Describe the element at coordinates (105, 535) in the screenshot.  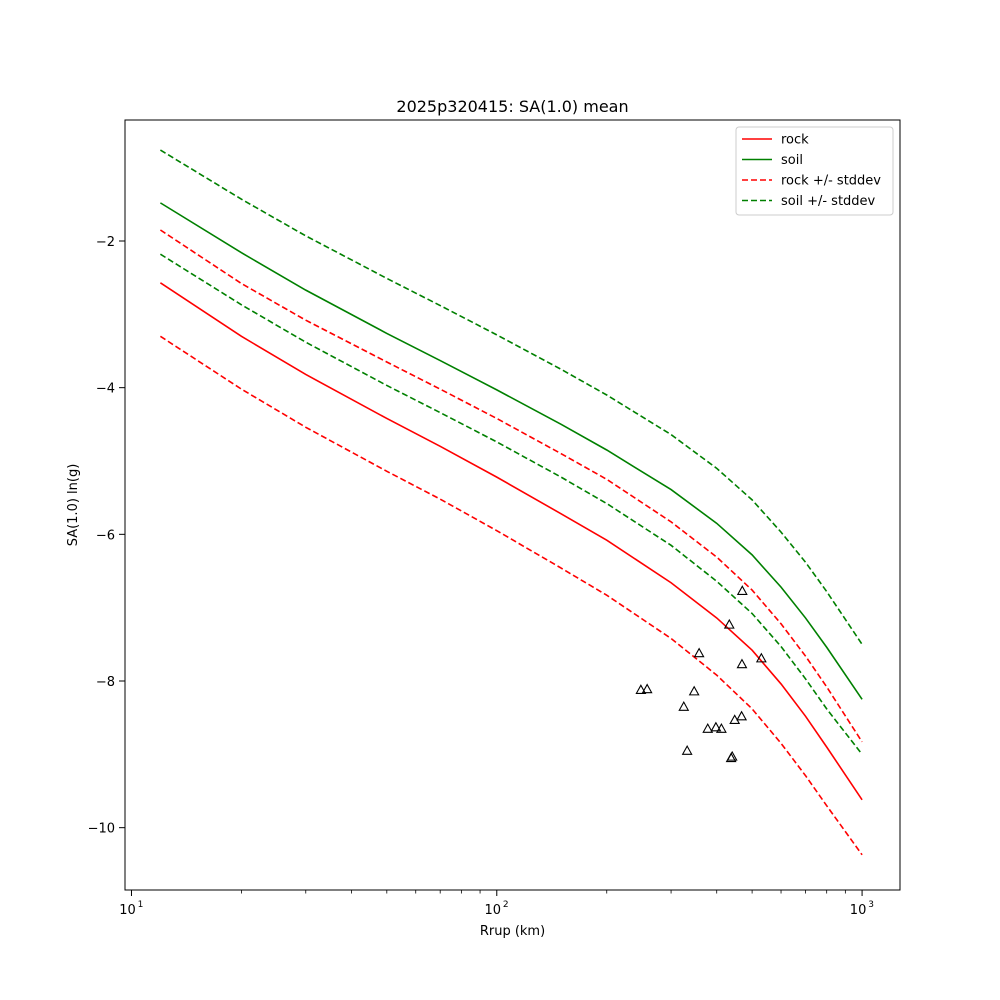
I see `y-tick-label: −6` at that location.